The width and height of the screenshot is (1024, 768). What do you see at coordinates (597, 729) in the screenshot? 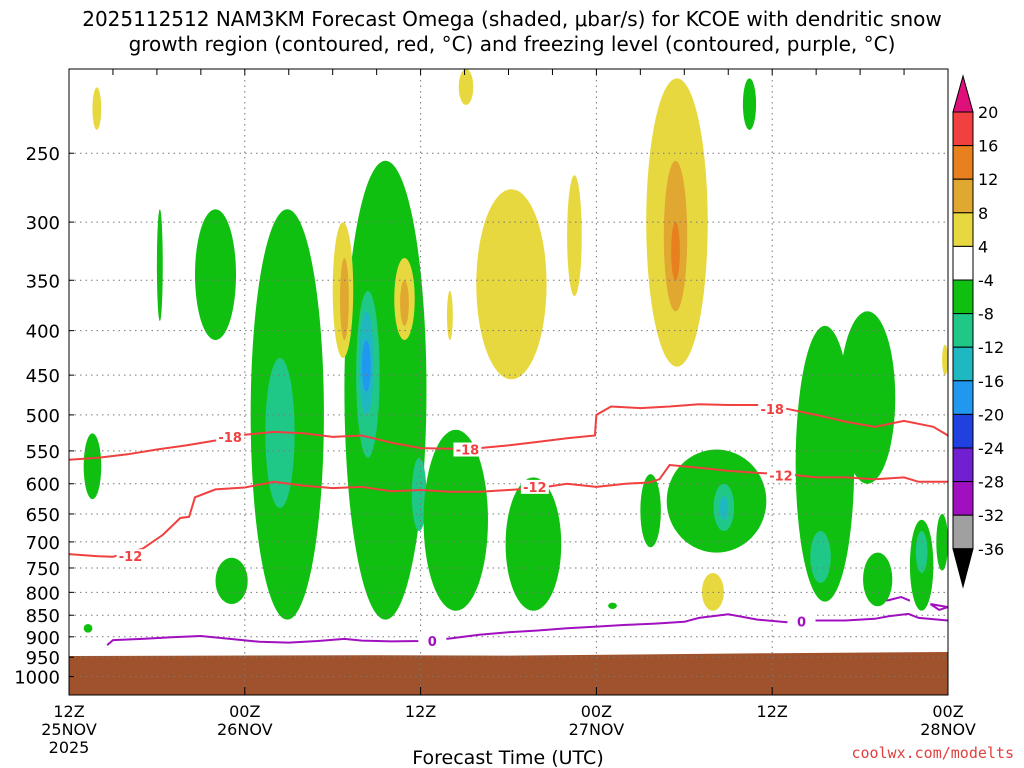
I see `x-tick-label: 27NOV` at bounding box center [597, 729].